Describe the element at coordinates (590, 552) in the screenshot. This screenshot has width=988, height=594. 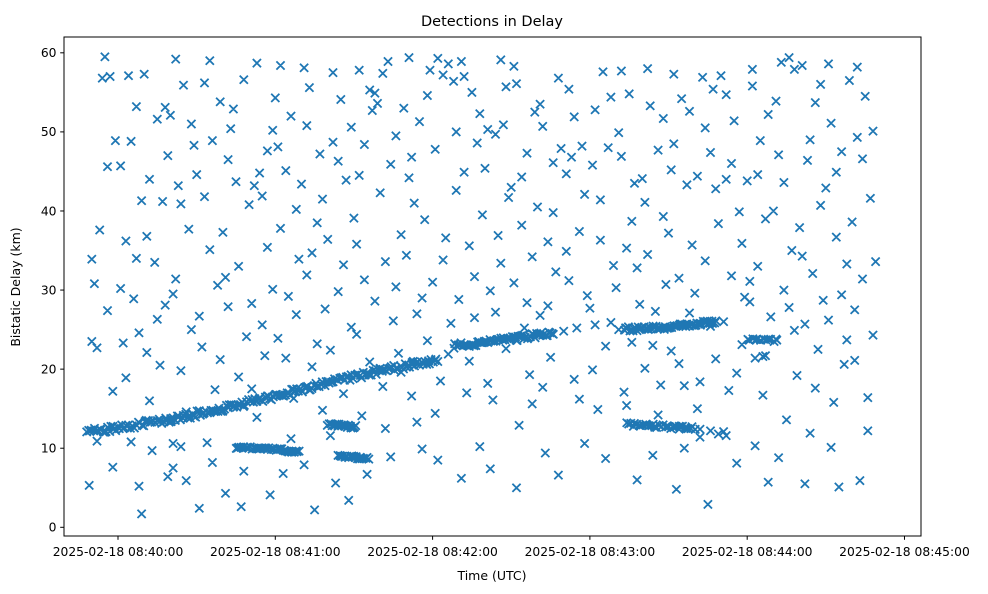
I see `x-tick-label: 2025-02-18 08:43:00` at that location.